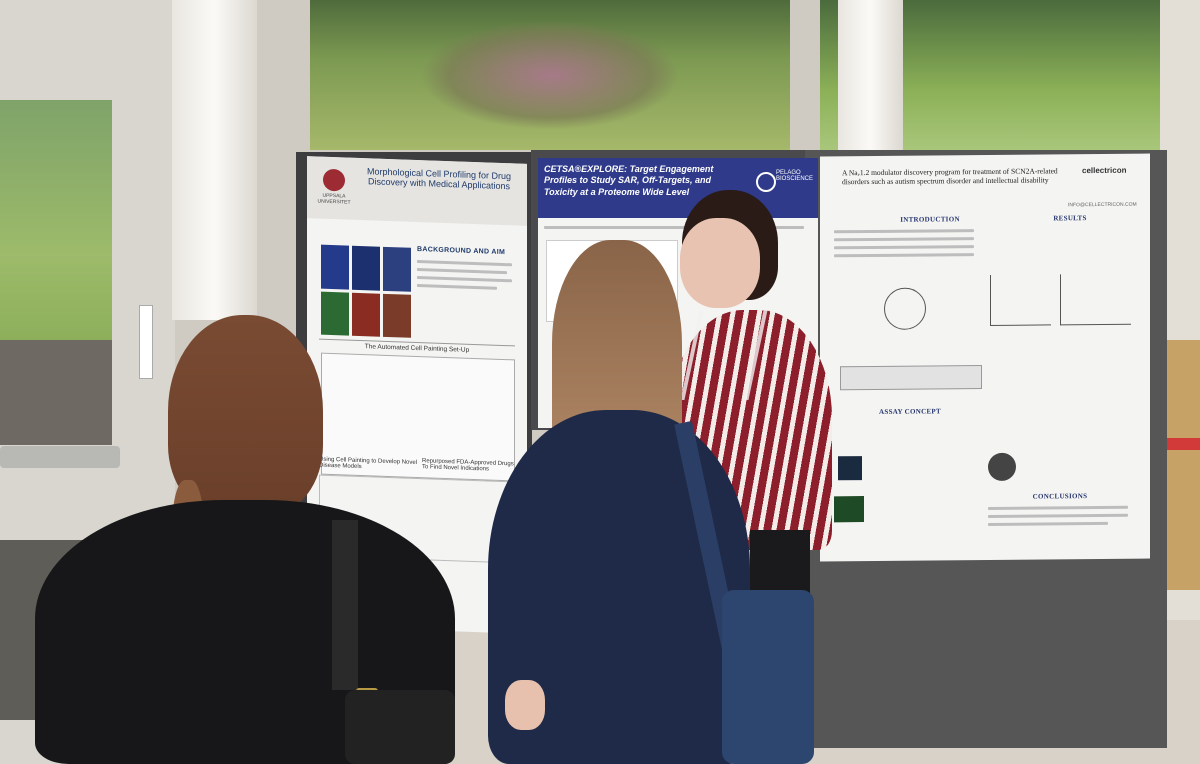 This screenshot has width=1200, height=764. I want to click on visitor-center-bag, so click(768, 677).